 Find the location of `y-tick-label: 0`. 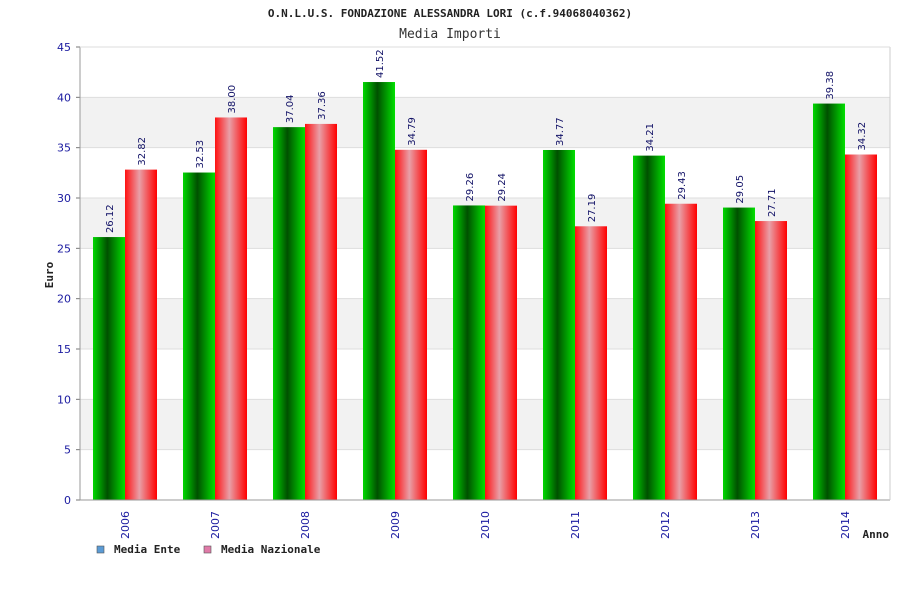

y-tick-label: 0 is located at coordinates (67, 500).